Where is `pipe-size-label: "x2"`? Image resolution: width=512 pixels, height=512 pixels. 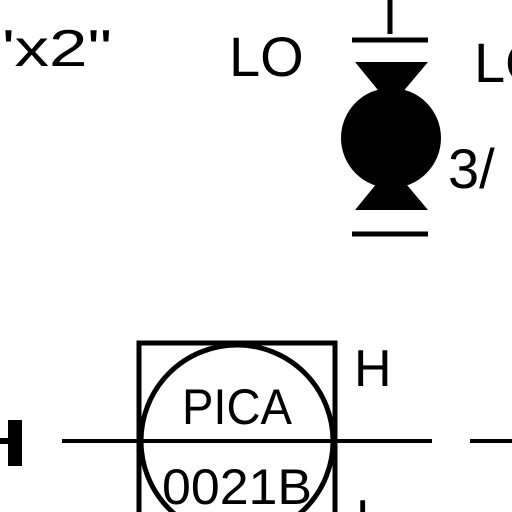
pipe-size-label: "x2" is located at coordinates (56, 49).